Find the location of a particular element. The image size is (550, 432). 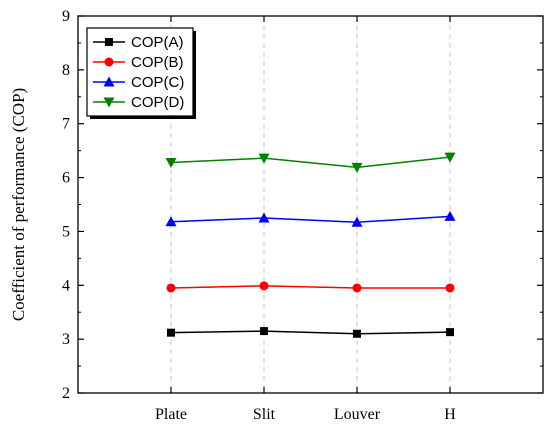

y-tick-label: 8 is located at coordinates (66, 70).